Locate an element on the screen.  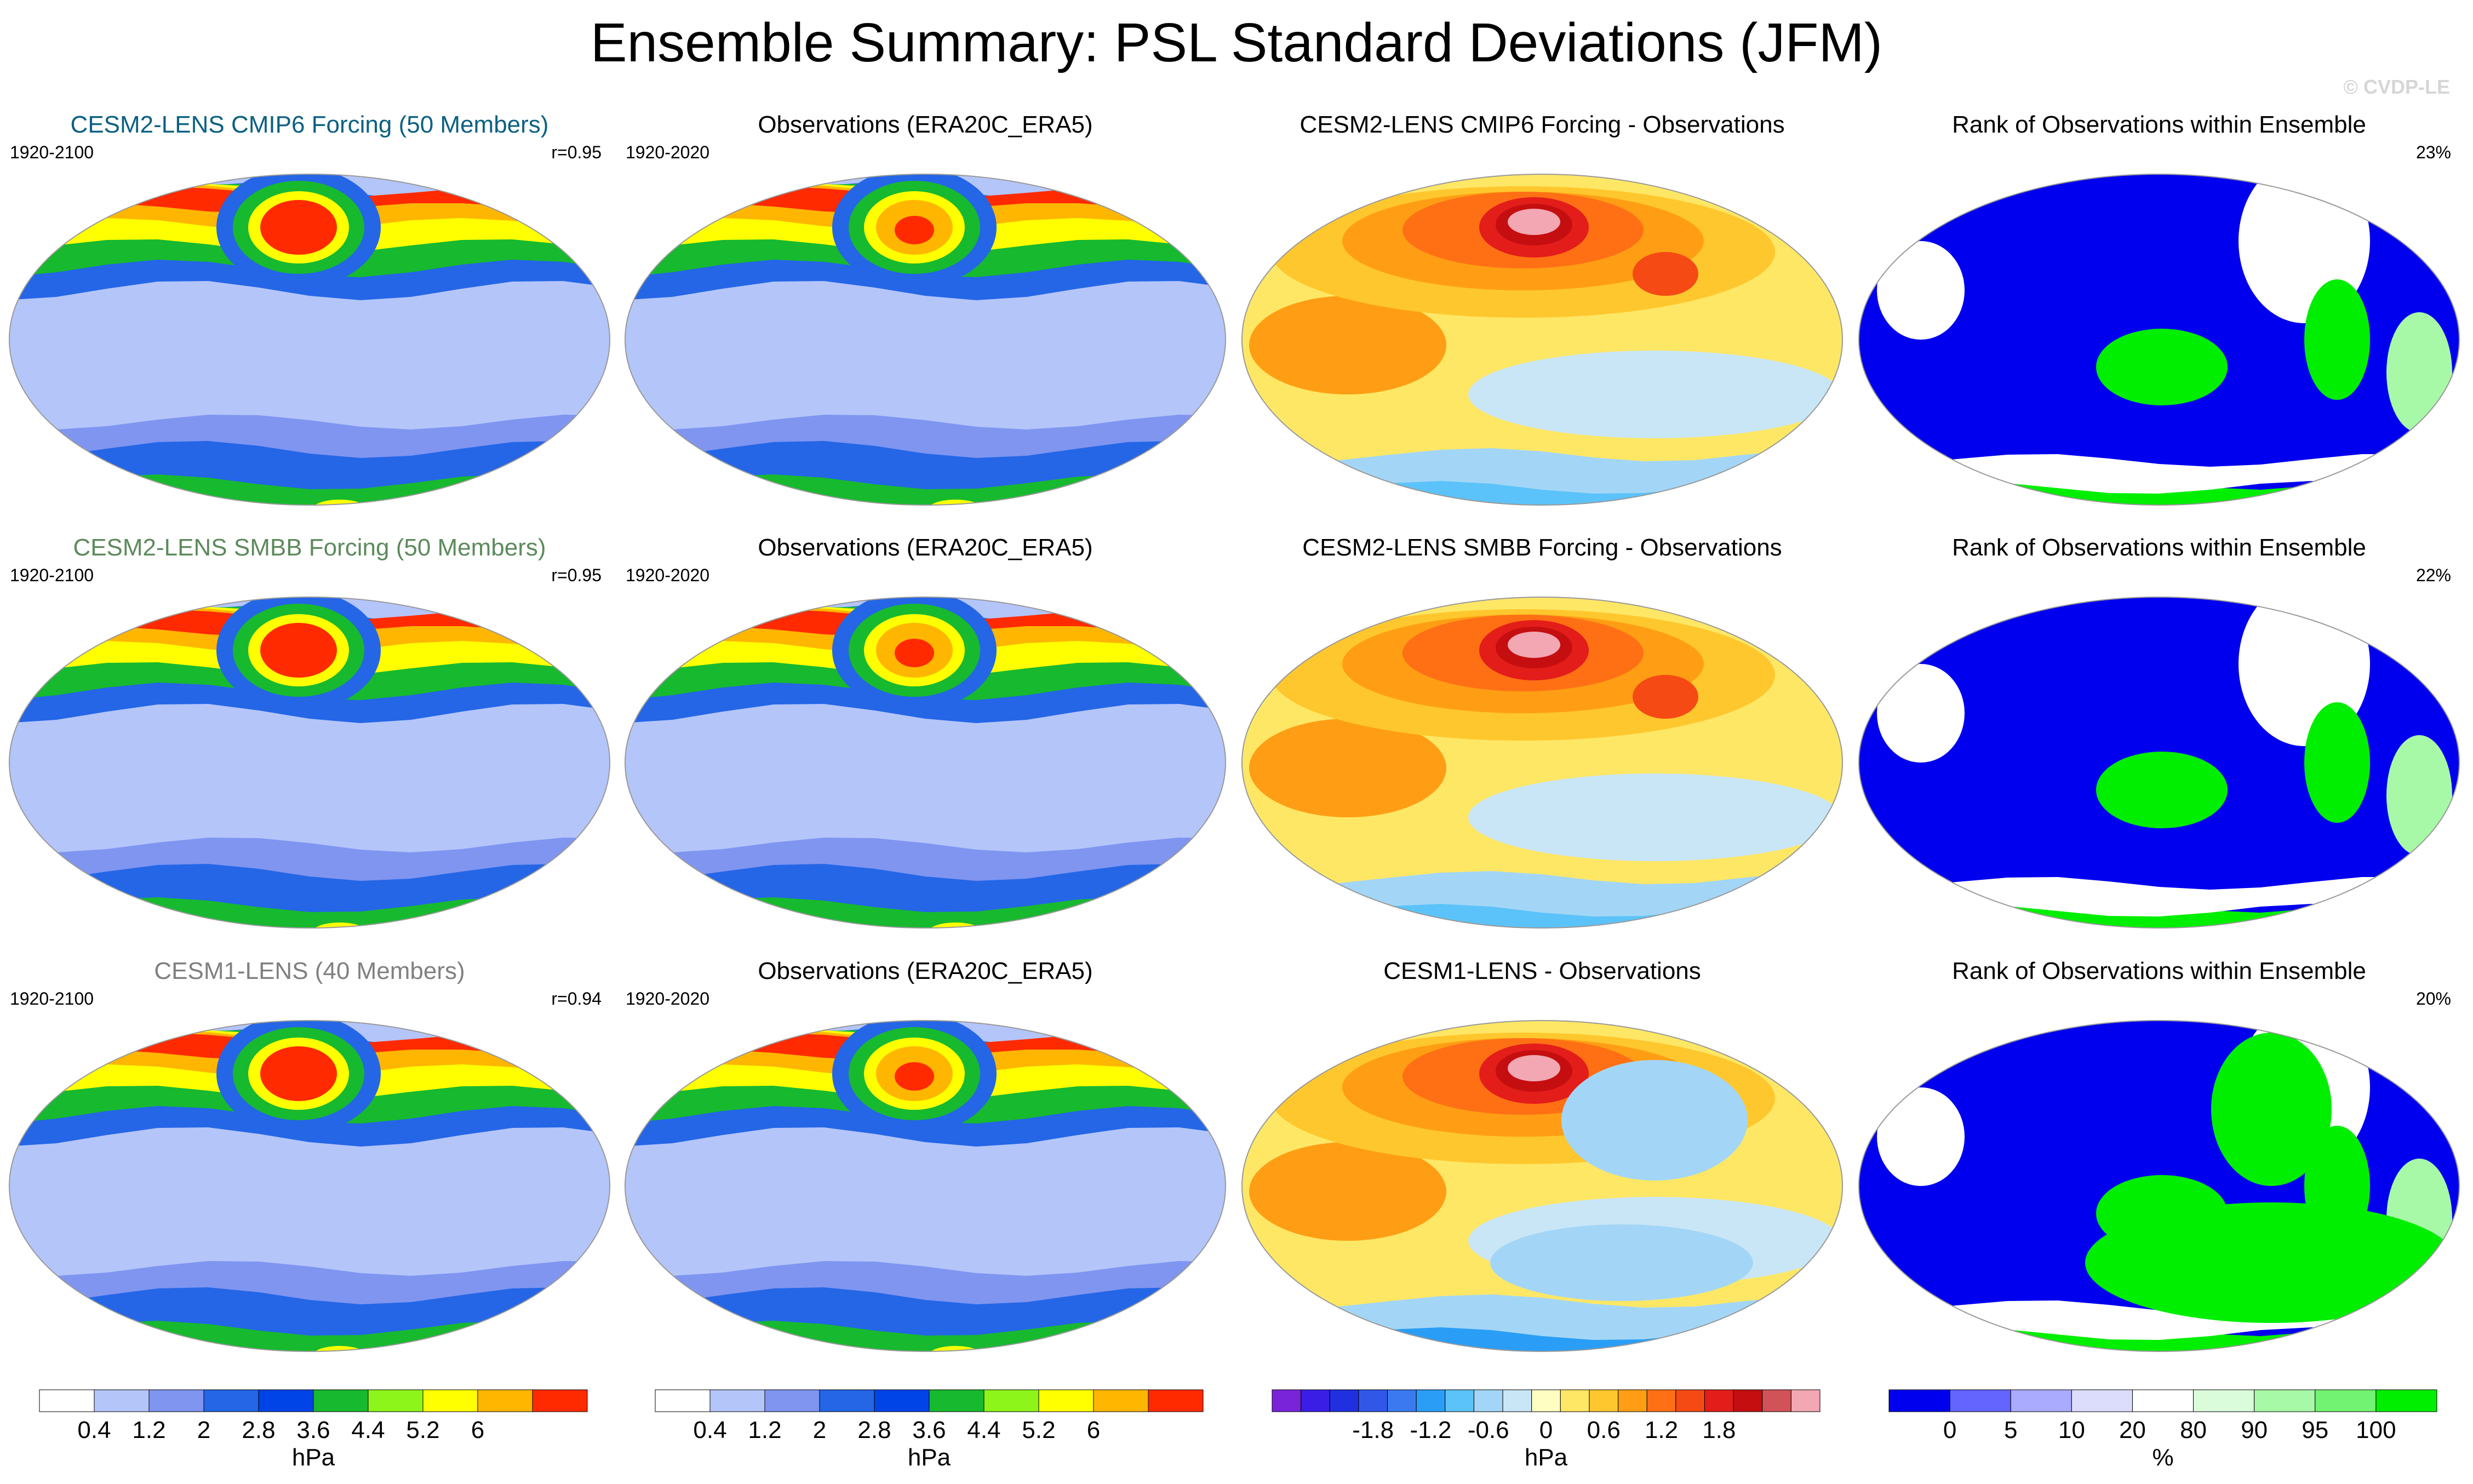
panel-stat: r=0.94 is located at coordinates (577, 999).